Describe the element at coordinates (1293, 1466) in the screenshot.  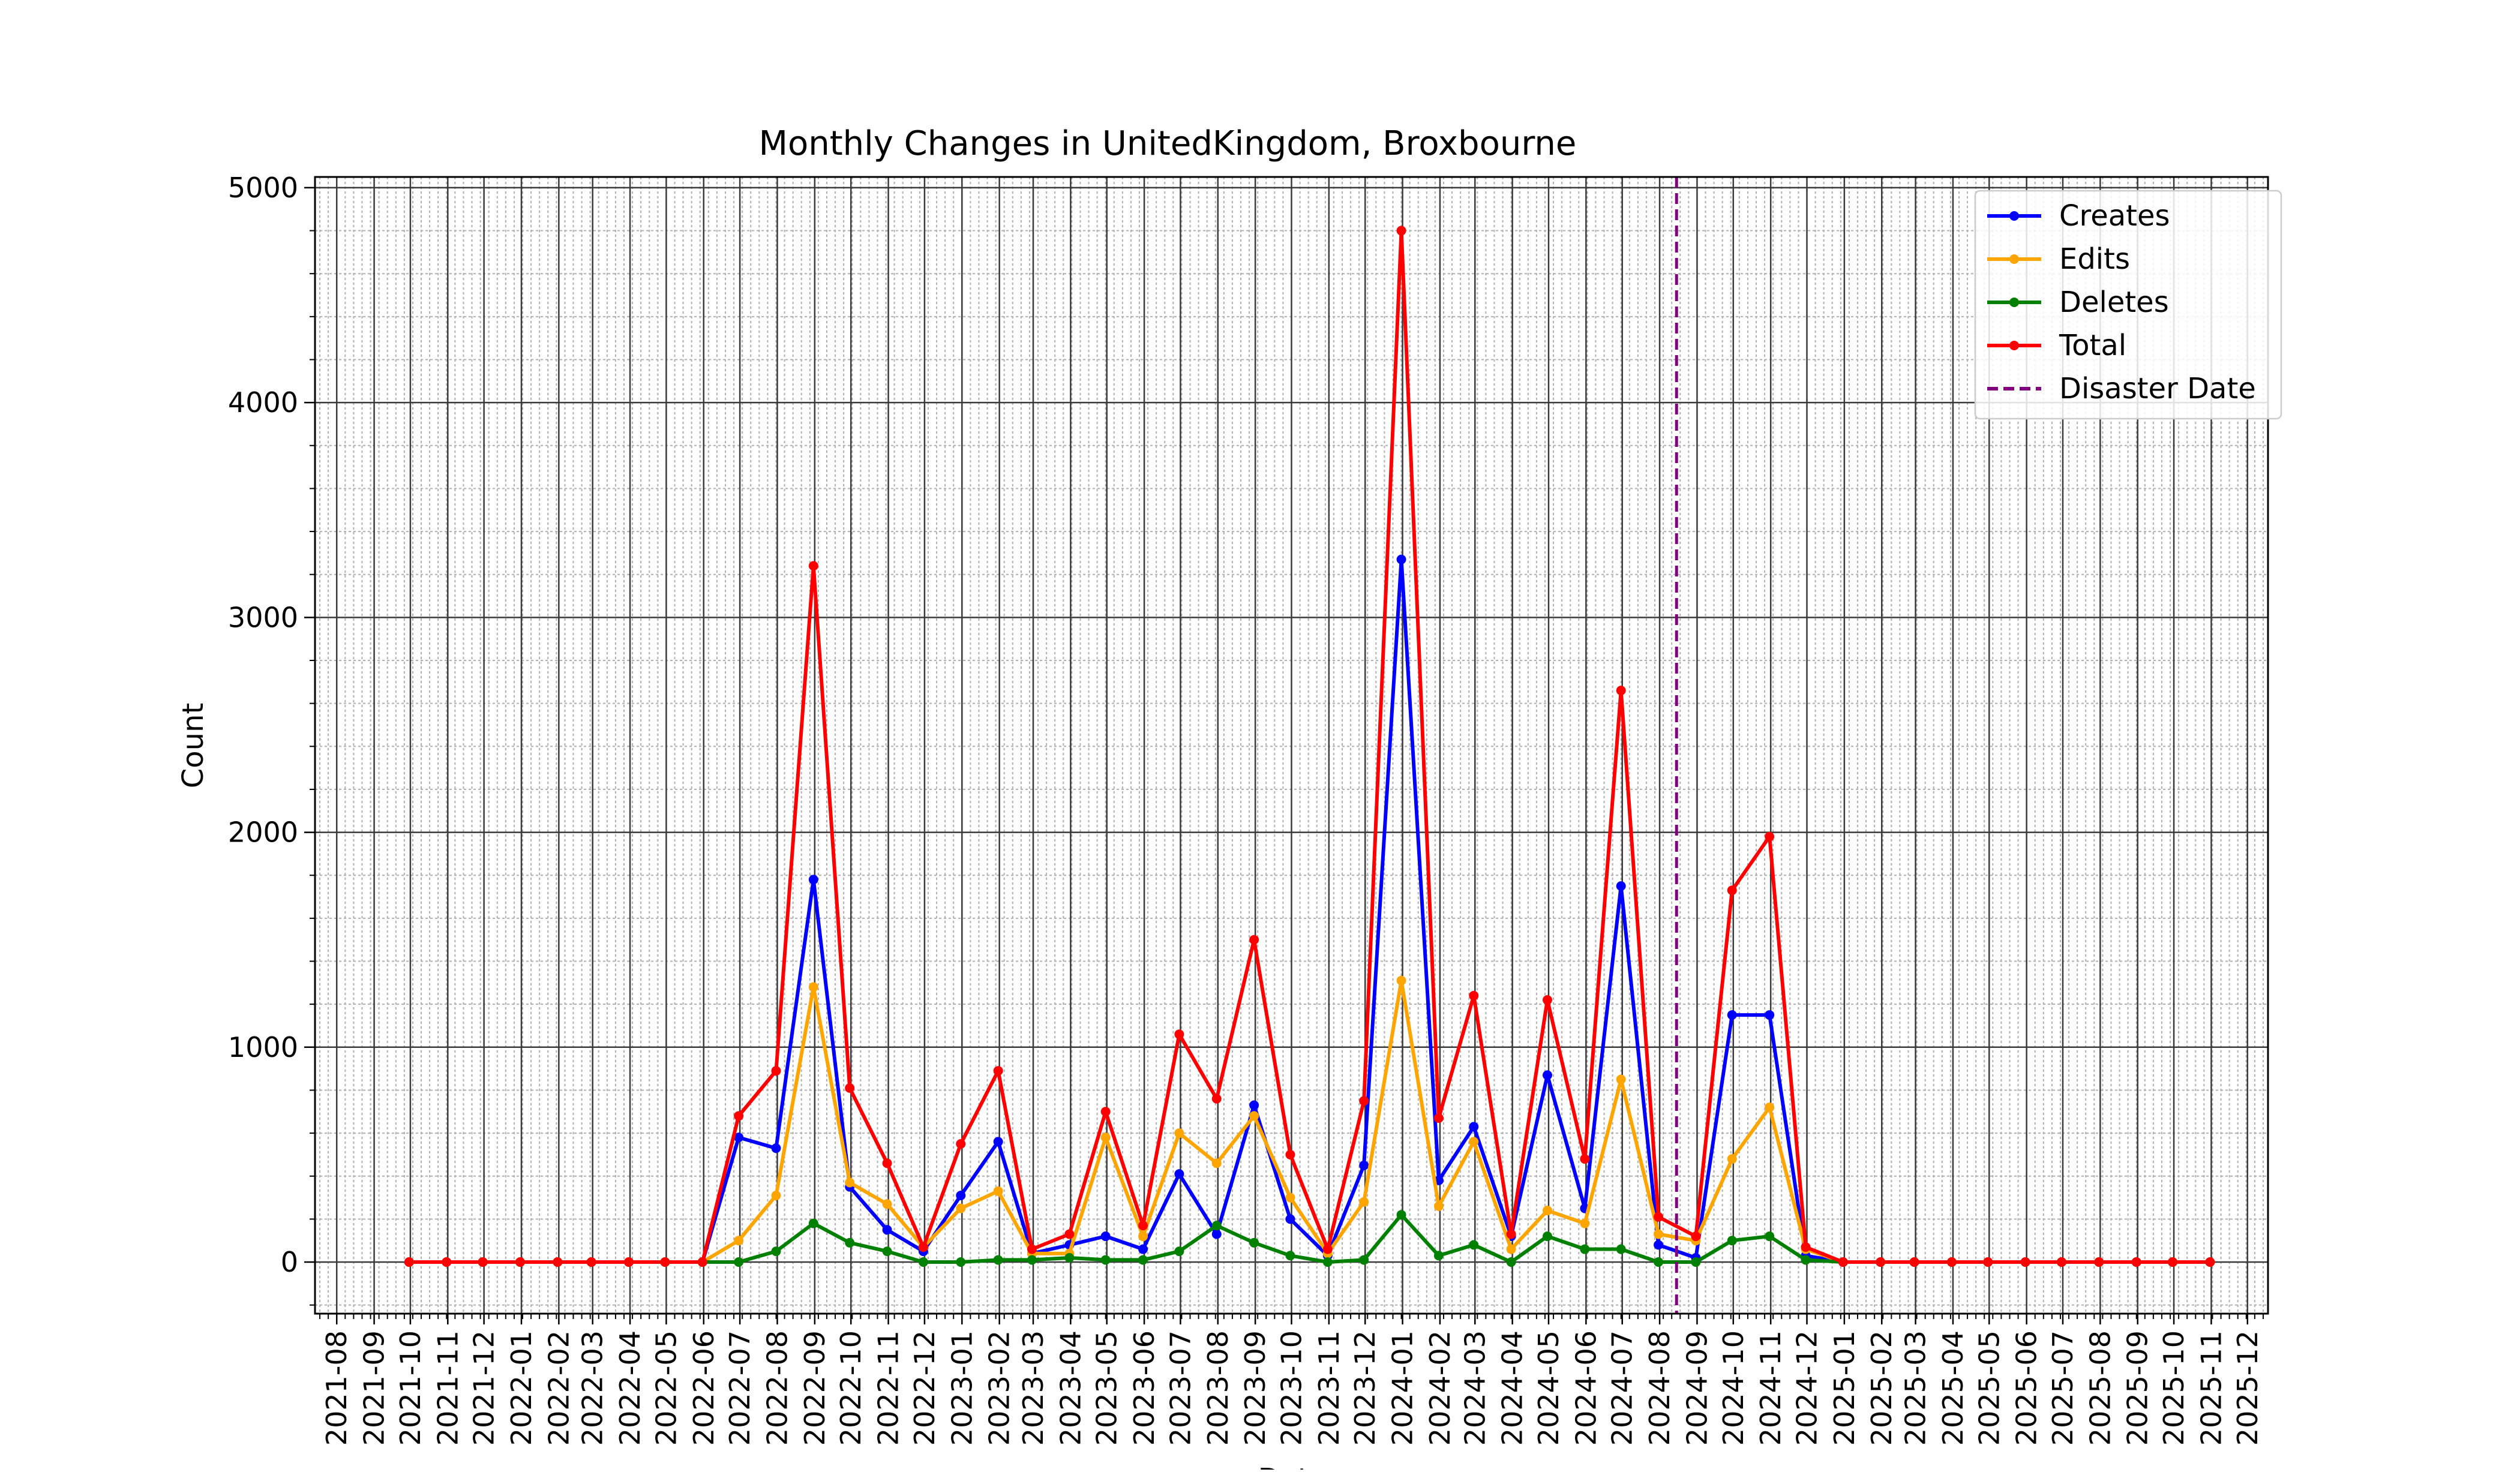
I see `x-axis-label: Date` at that location.